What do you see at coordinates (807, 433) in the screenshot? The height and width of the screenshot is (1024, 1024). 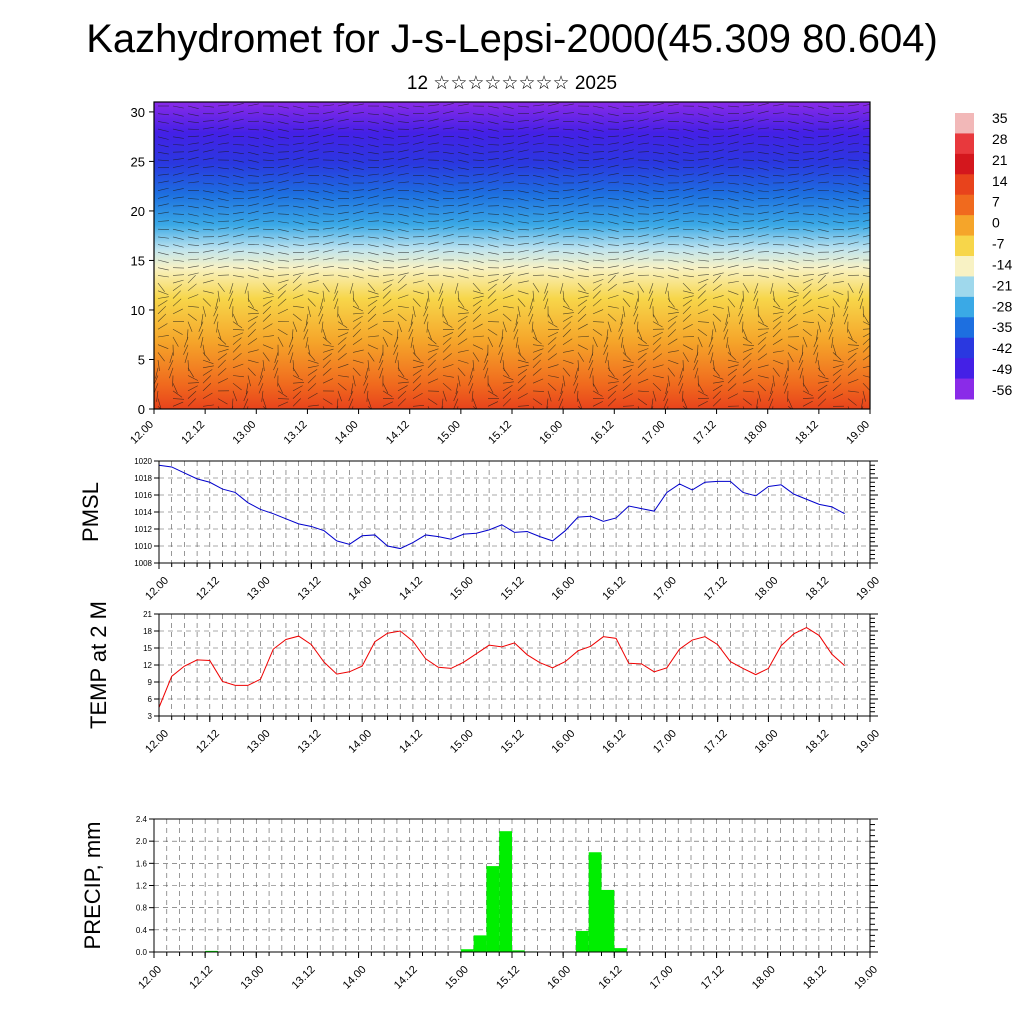 I see `x-tick-label: 18.12` at bounding box center [807, 433].